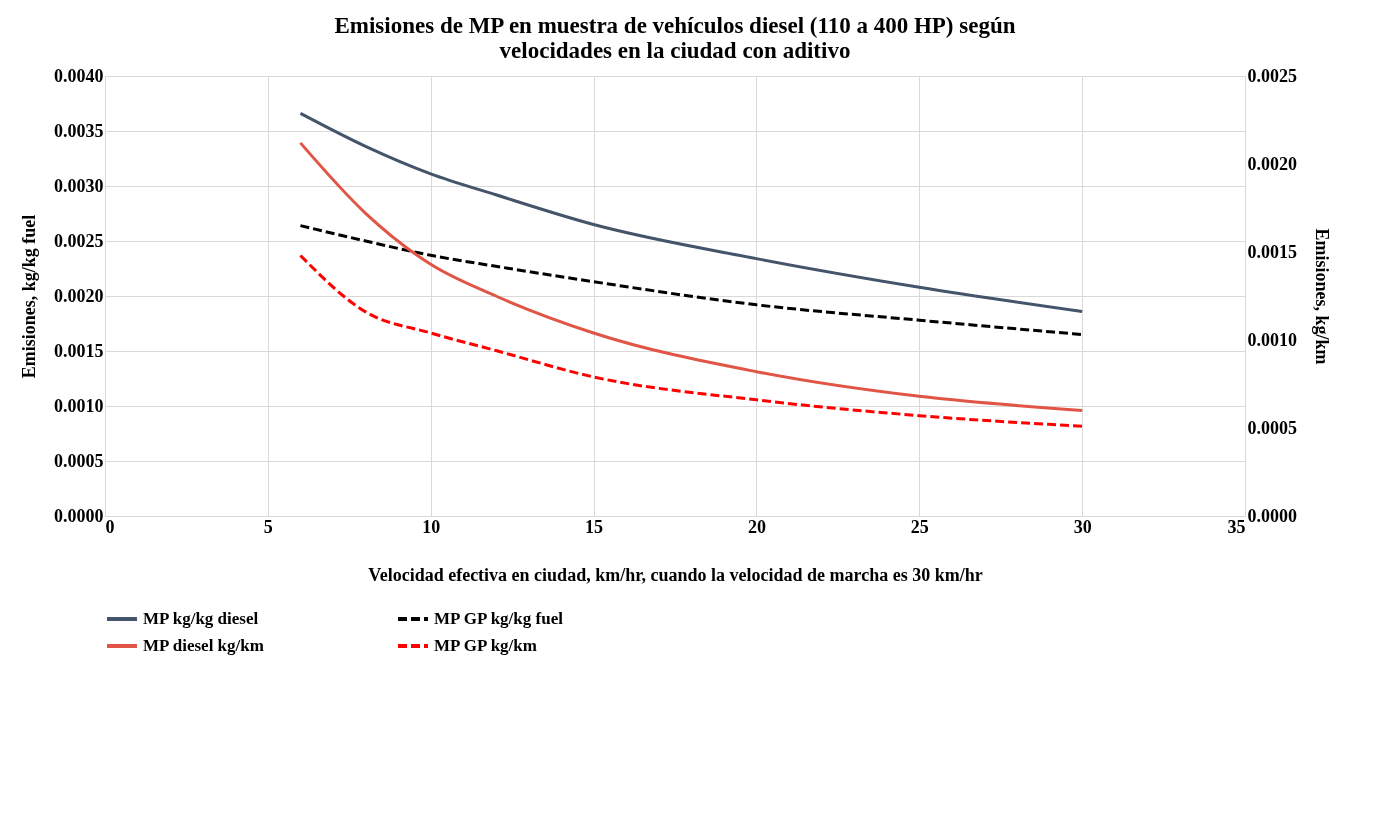 The image size is (1398, 832). I want to click on x-tick-label: 0, so click(110, 526).